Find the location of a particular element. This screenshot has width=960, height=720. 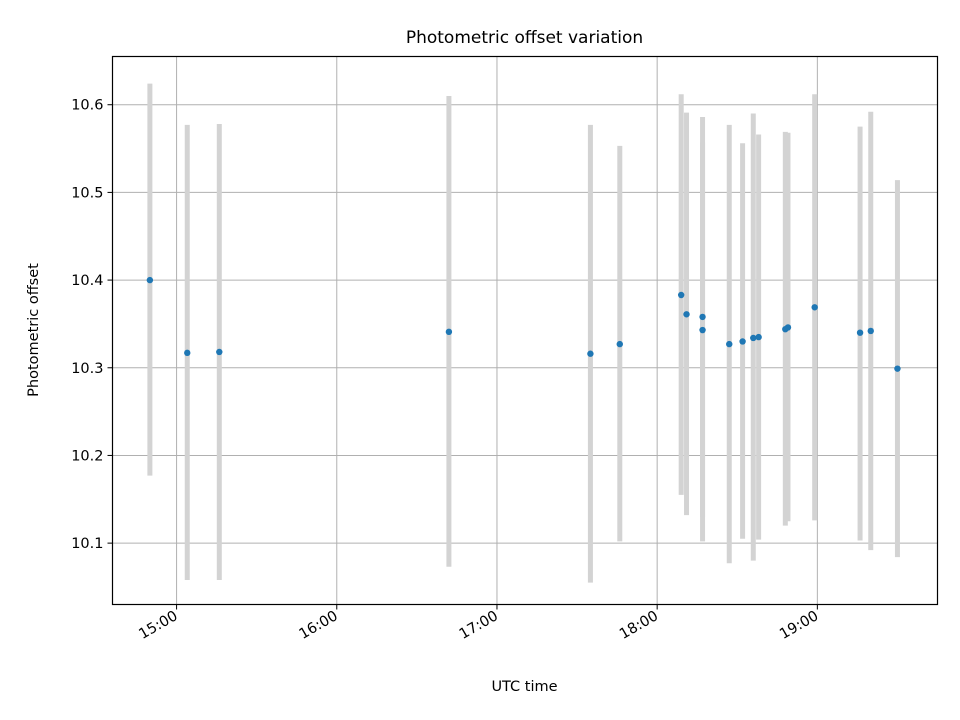

y-tick-label: 10.6 is located at coordinates (87, 106).